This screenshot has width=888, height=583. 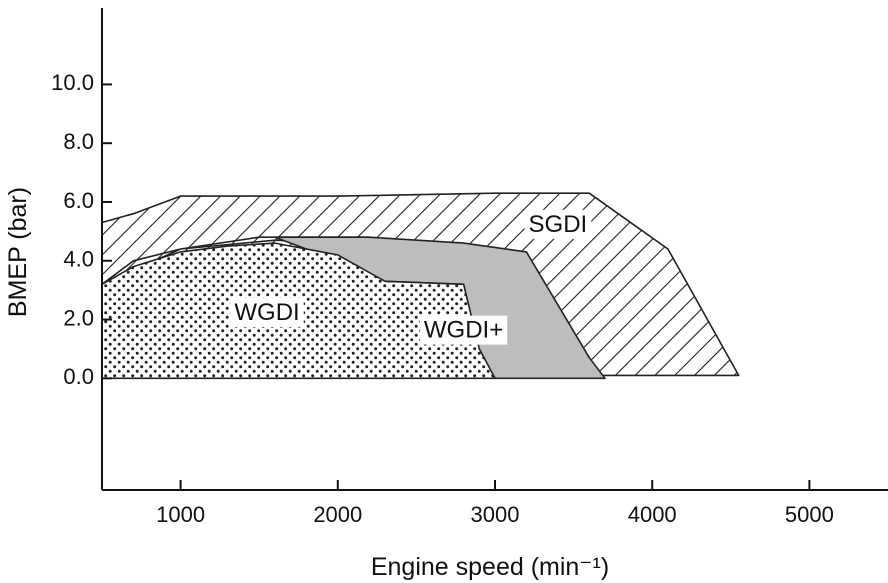 I want to click on x-tick-label: 1000, so click(x=180, y=514).